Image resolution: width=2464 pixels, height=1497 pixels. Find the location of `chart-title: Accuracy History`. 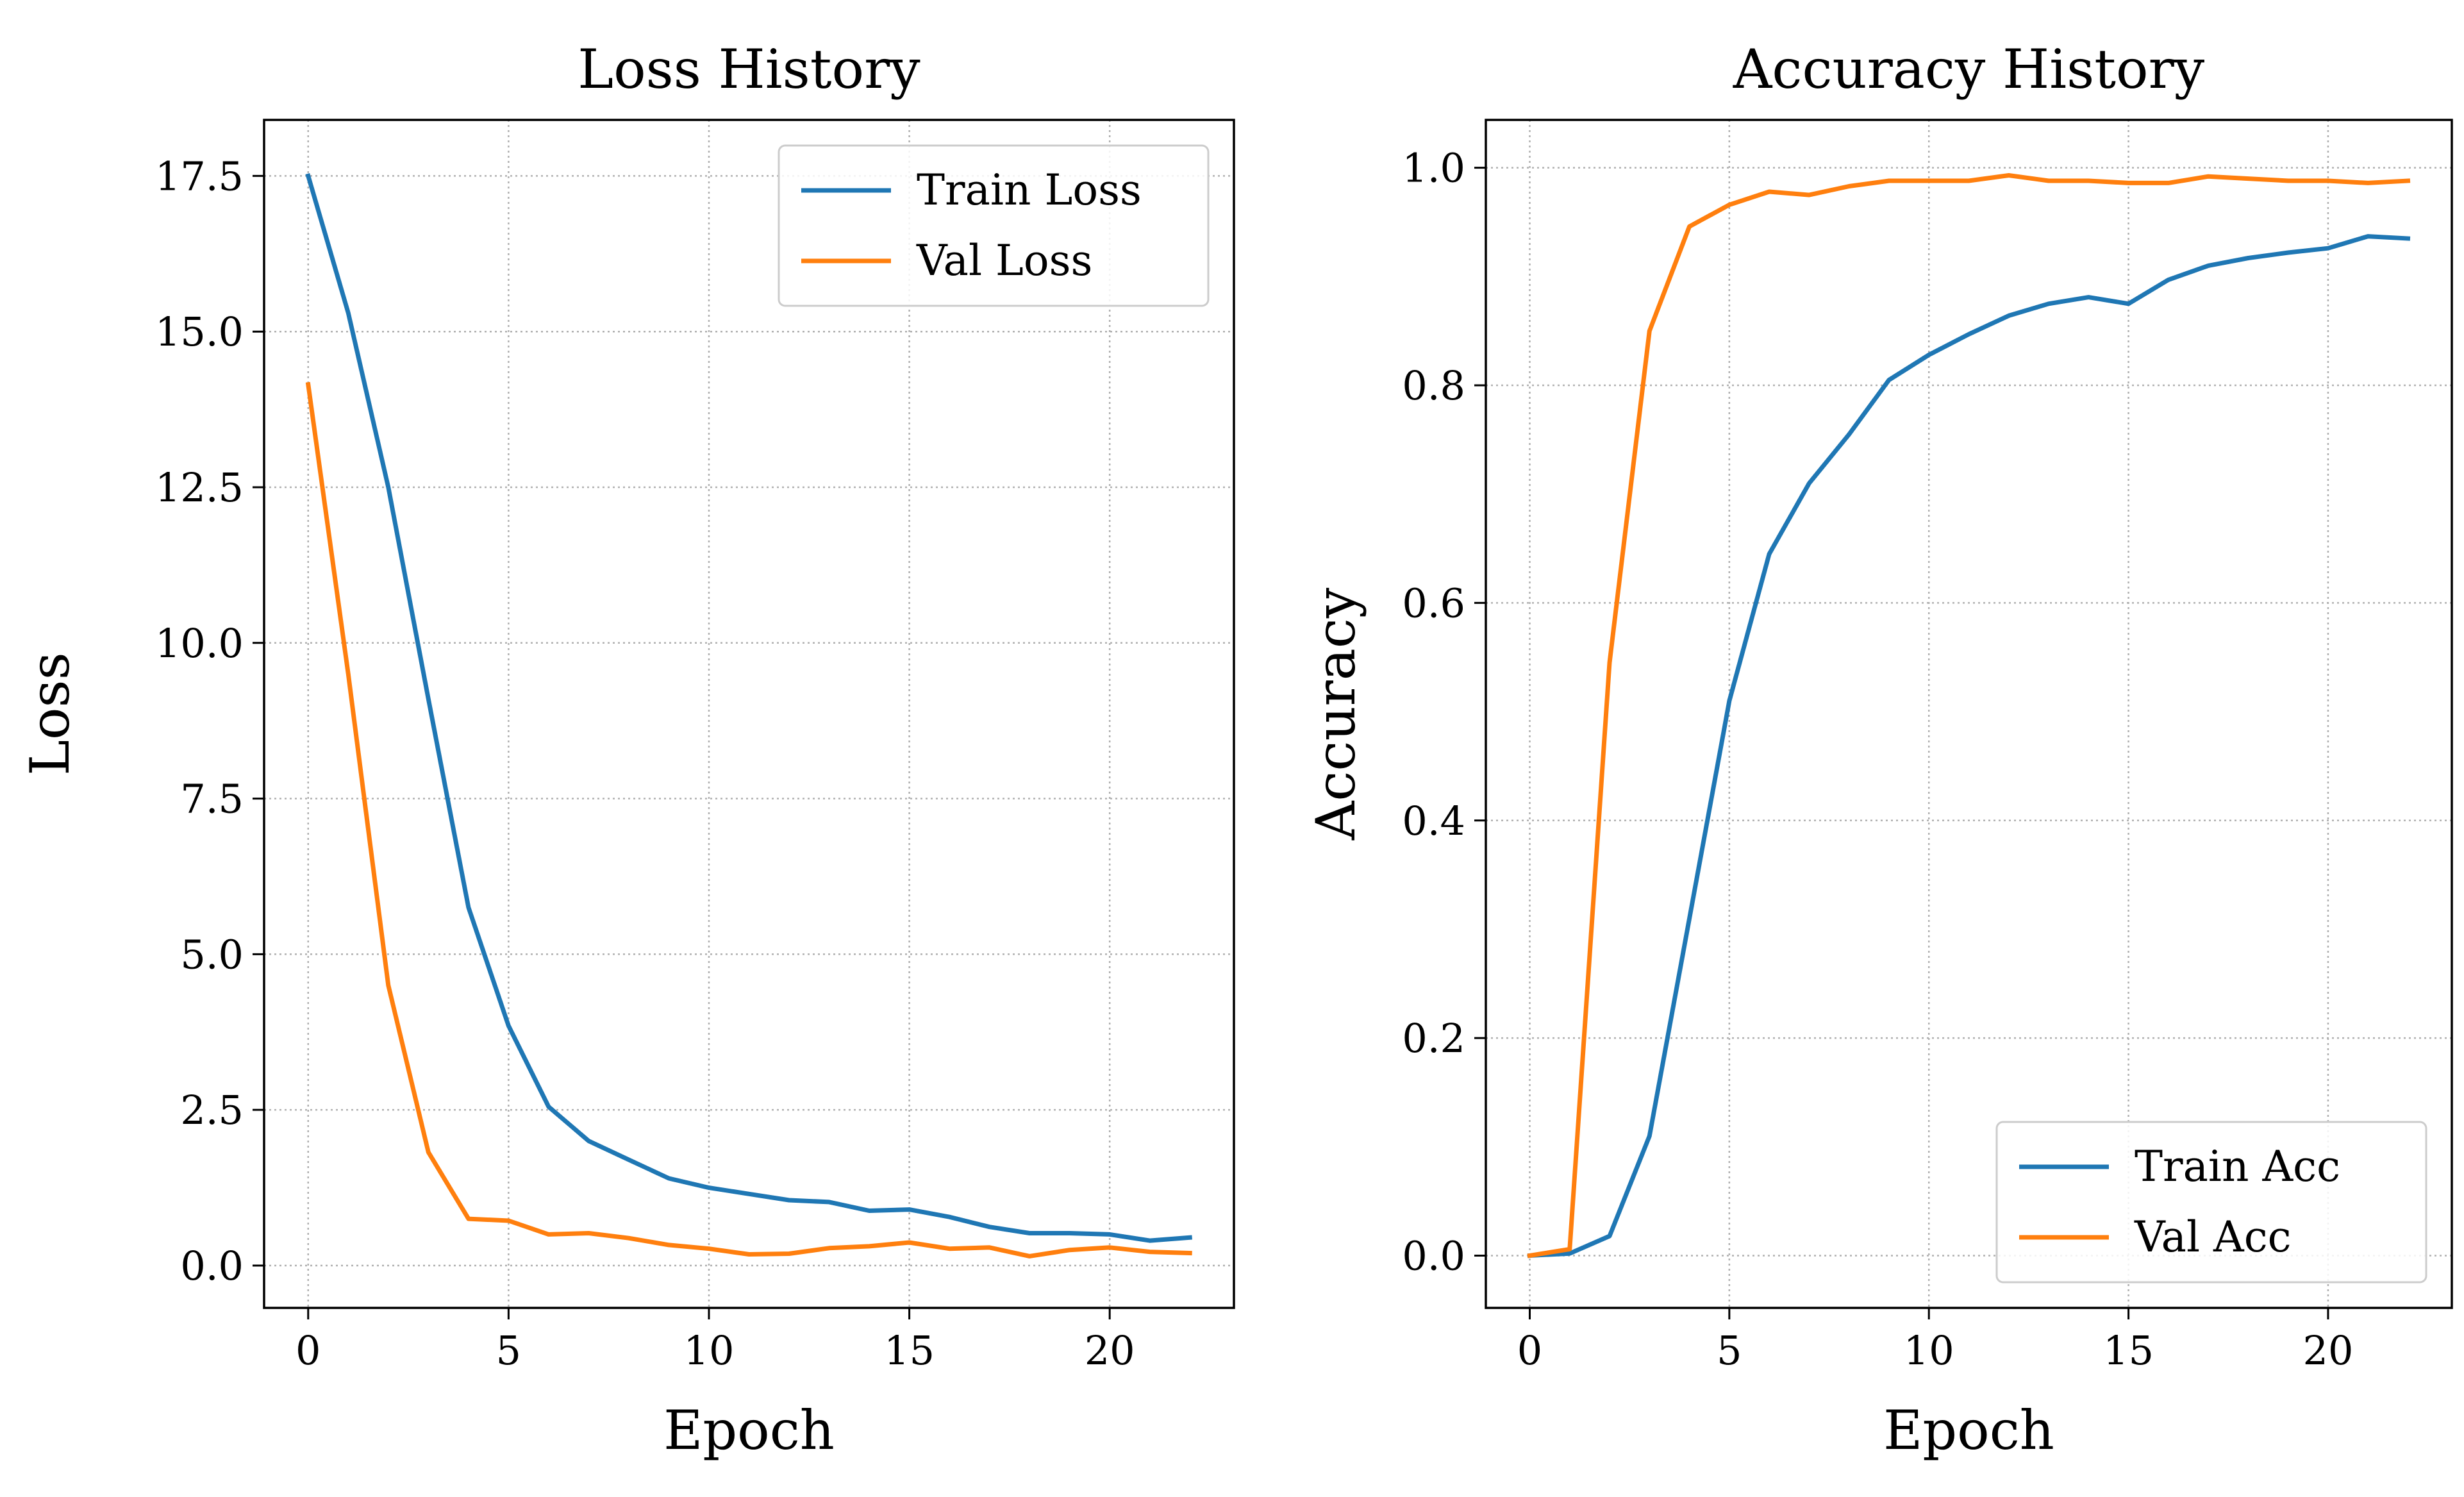

chart-title: Accuracy History is located at coordinates (1969, 69).